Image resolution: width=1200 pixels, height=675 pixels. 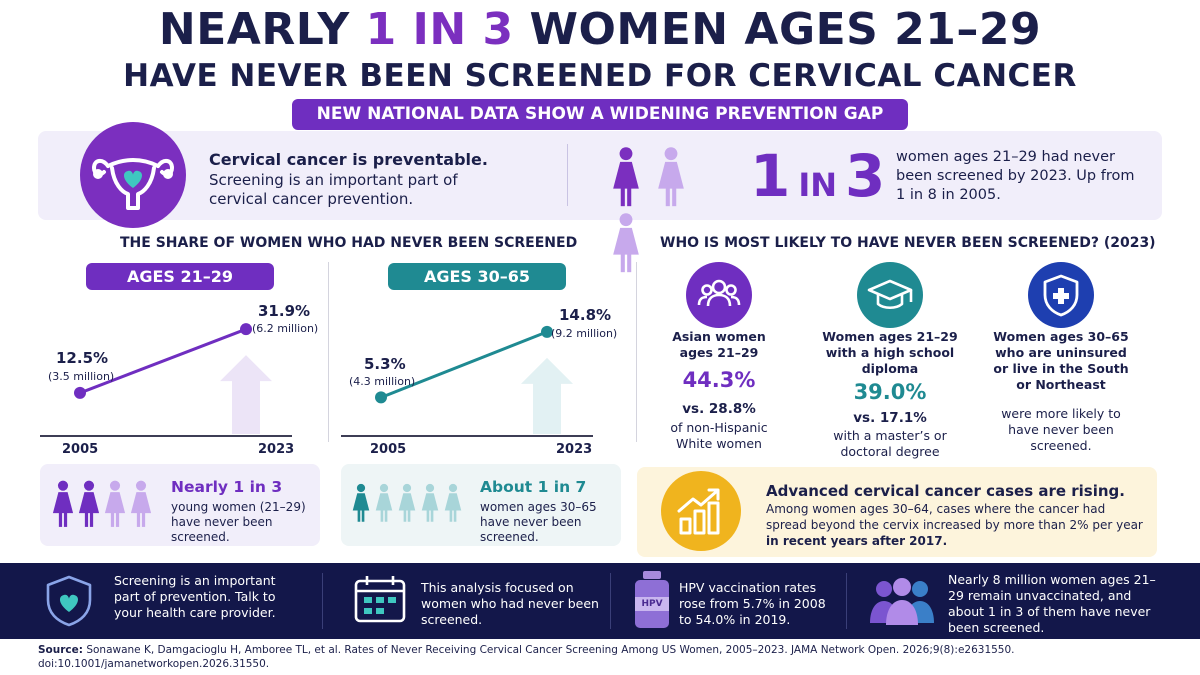 I want to click on age-pill-21-29: AGES 21–29, so click(x=180, y=276).